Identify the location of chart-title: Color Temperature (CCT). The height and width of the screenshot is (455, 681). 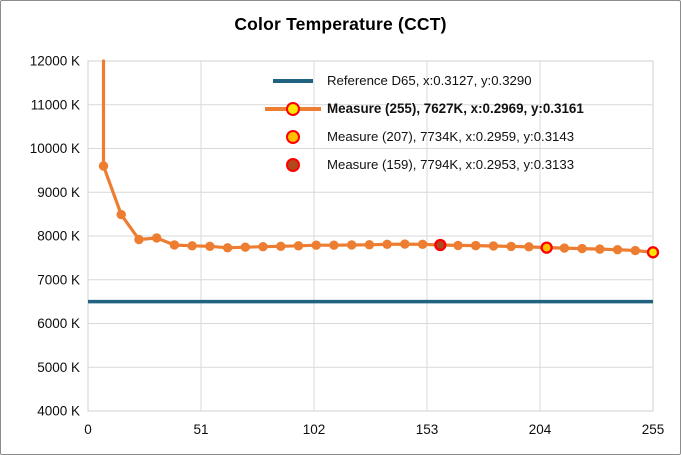
(340, 24).